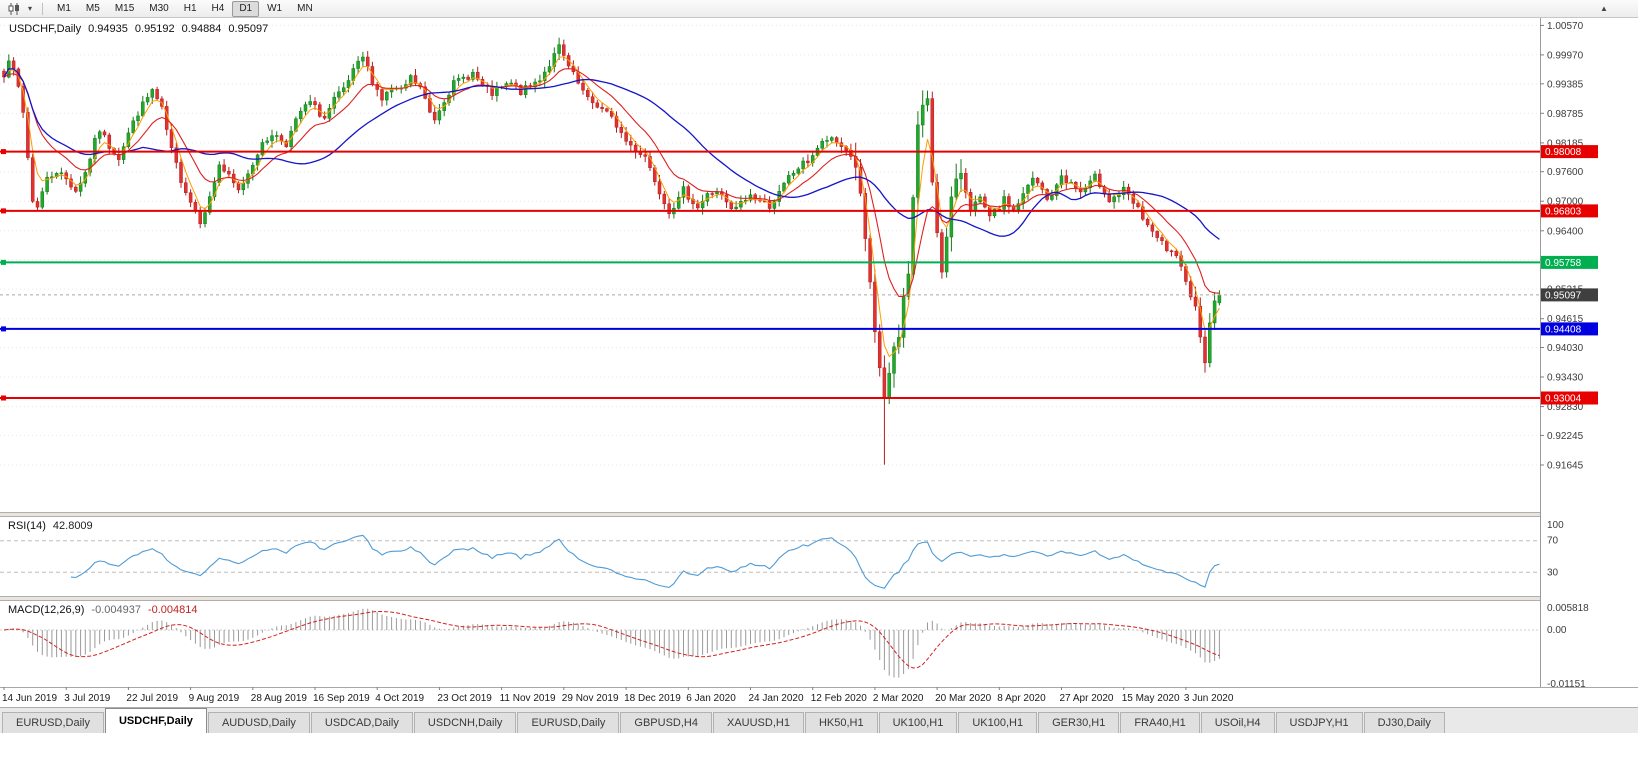 The image size is (1638, 762). I want to click on price-tick-label: 0.91645, so click(1565, 466).